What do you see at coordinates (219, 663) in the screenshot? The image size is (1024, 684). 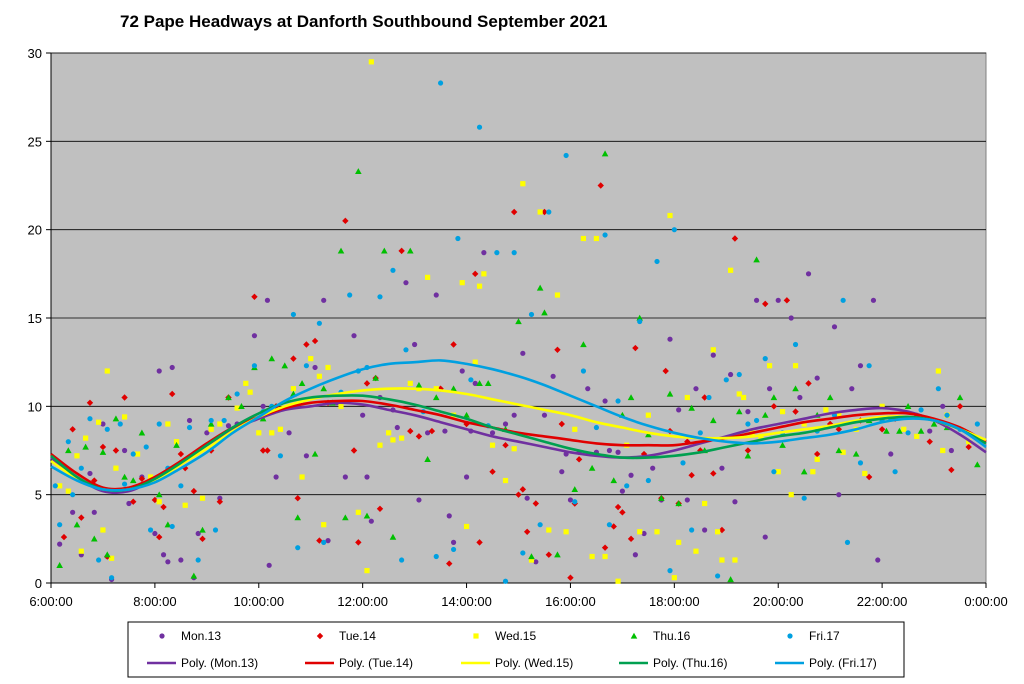 I see `legend-label: Poly. (Mon.13)` at bounding box center [219, 663].